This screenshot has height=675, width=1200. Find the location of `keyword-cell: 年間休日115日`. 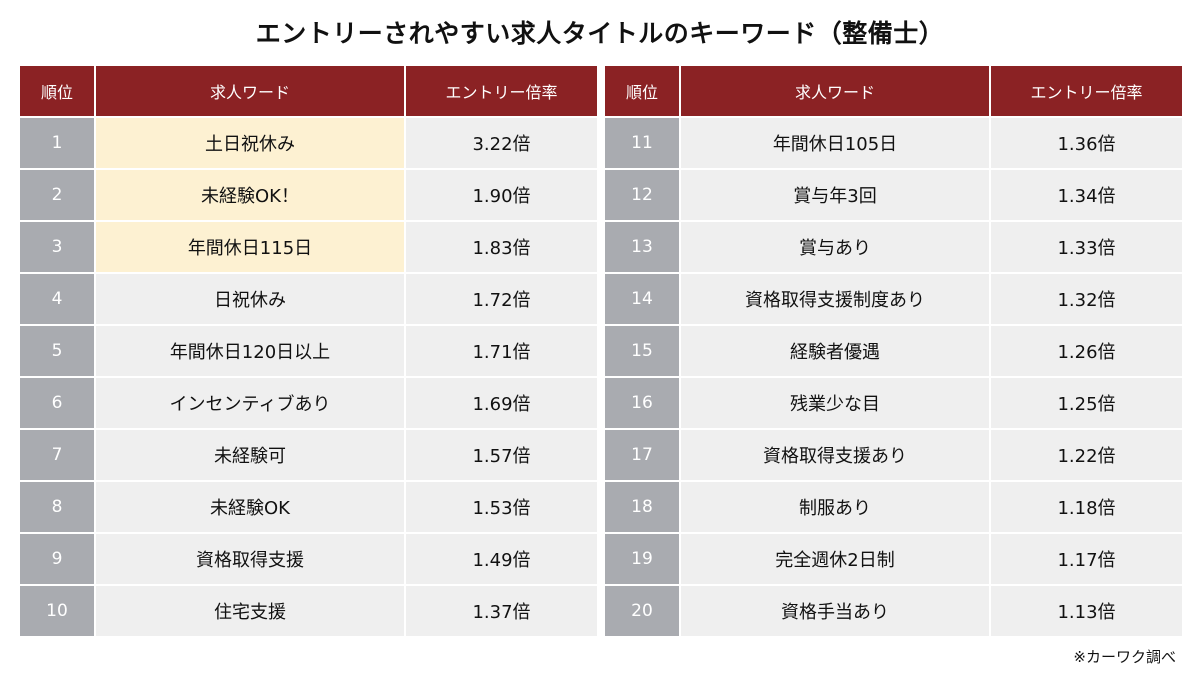

keyword-cell: 年間休日115日 is located at coordinates (250, 247).